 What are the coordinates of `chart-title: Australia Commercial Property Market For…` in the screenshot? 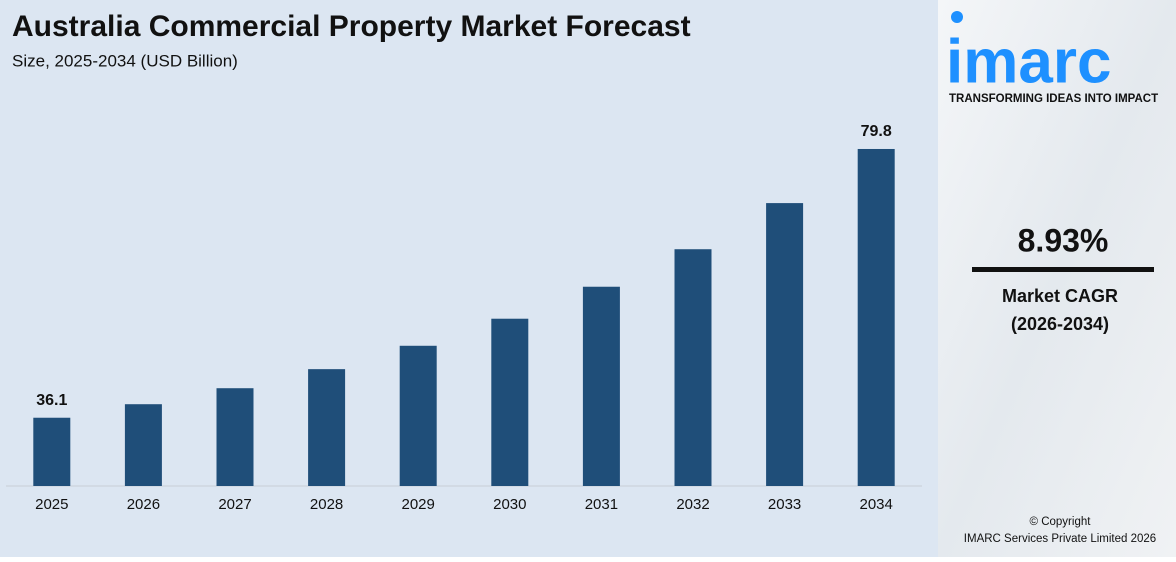 It's located at (351, 26).